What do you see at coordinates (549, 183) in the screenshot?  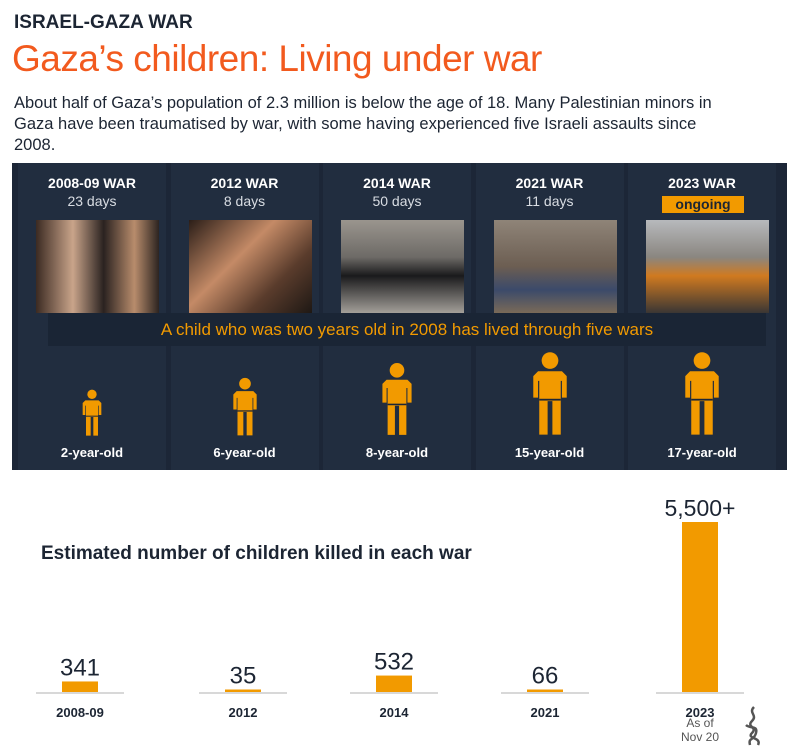 I see `war-label: 2021 WAR` at bounding box center [549, 183].